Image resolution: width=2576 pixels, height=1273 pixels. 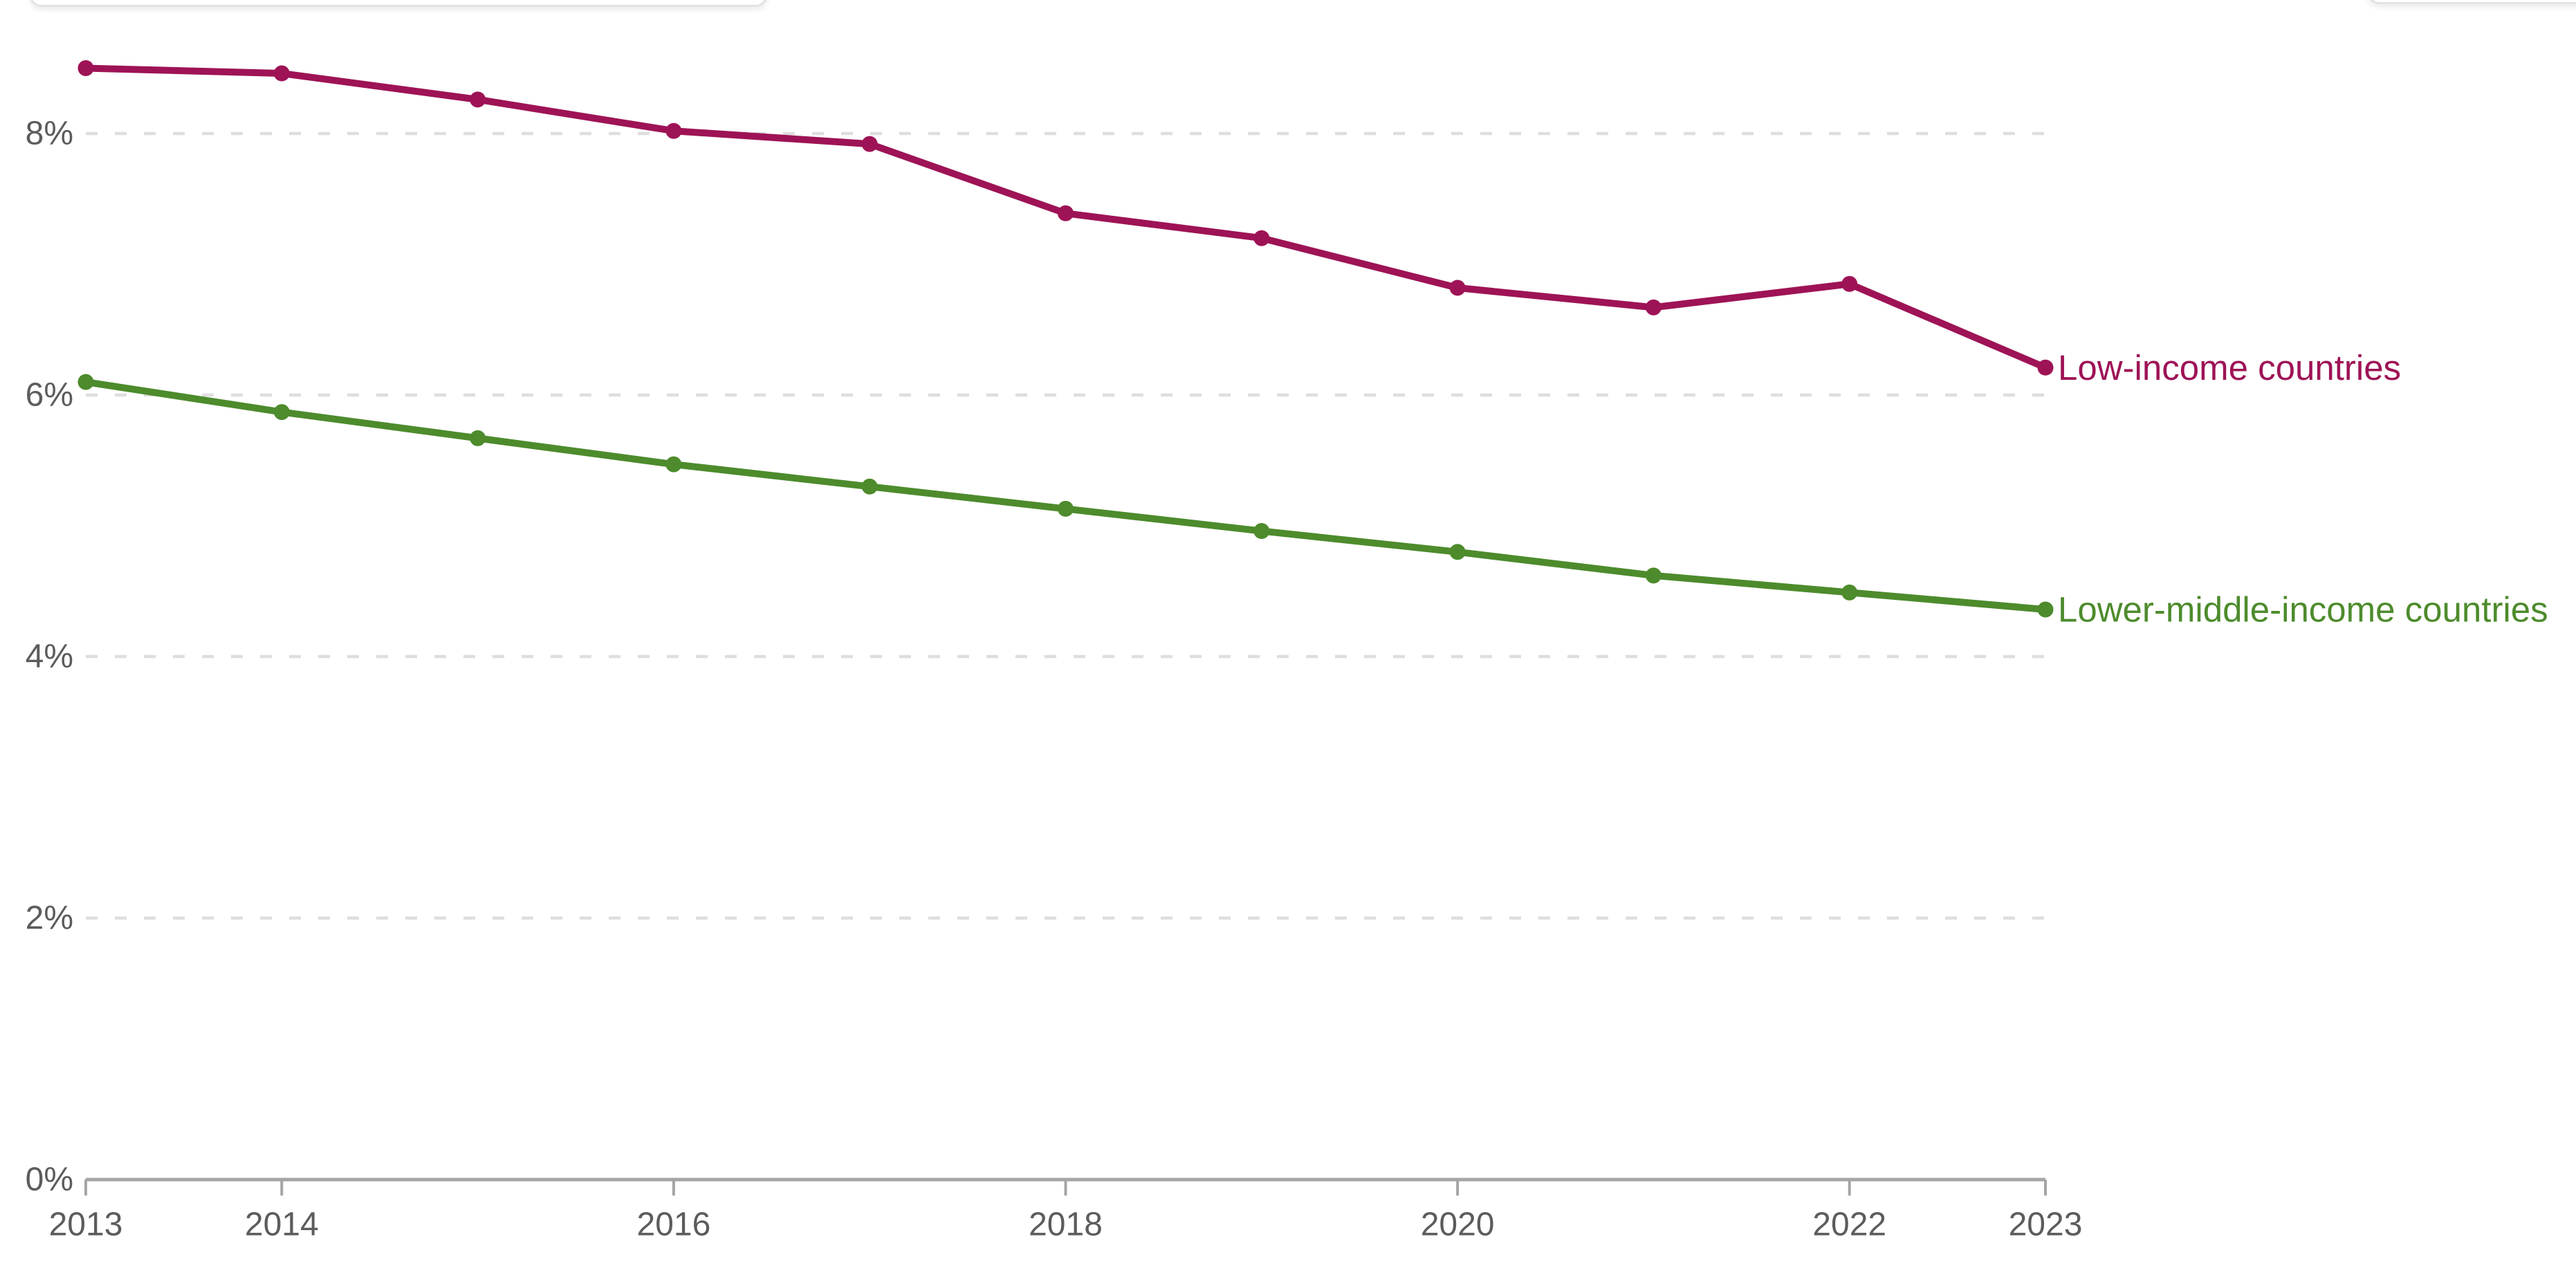 What do you see at coordinates (1261, 531) in the screenshot?
I see `data-point-lower-middle-income-countries-2019` at bounding box center [1261, 531].